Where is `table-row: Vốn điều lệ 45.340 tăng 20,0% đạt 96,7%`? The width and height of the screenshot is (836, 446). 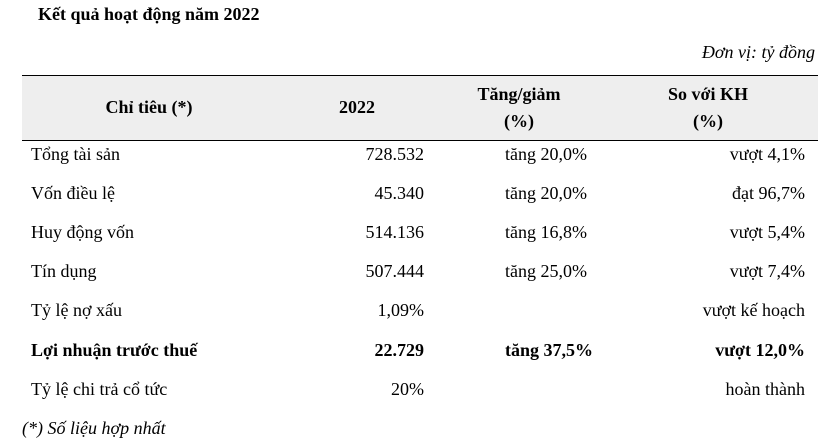
table-row: Vốn điều lệ 45.340 tăng 20,0% đạt 96,7% is located at coordinates (420, 200).